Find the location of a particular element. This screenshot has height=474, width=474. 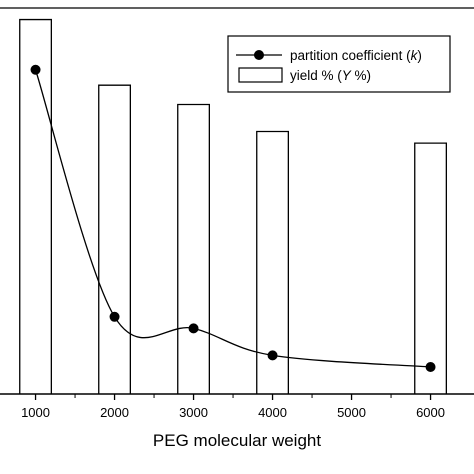

x-tick-label: 1000 is located at coordinates (35, 412).